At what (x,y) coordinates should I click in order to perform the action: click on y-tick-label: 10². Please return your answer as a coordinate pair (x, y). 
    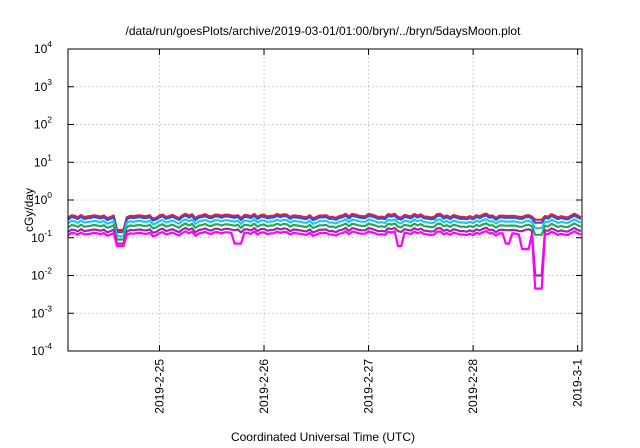
    Looking at the image, I should click on (43, 123).